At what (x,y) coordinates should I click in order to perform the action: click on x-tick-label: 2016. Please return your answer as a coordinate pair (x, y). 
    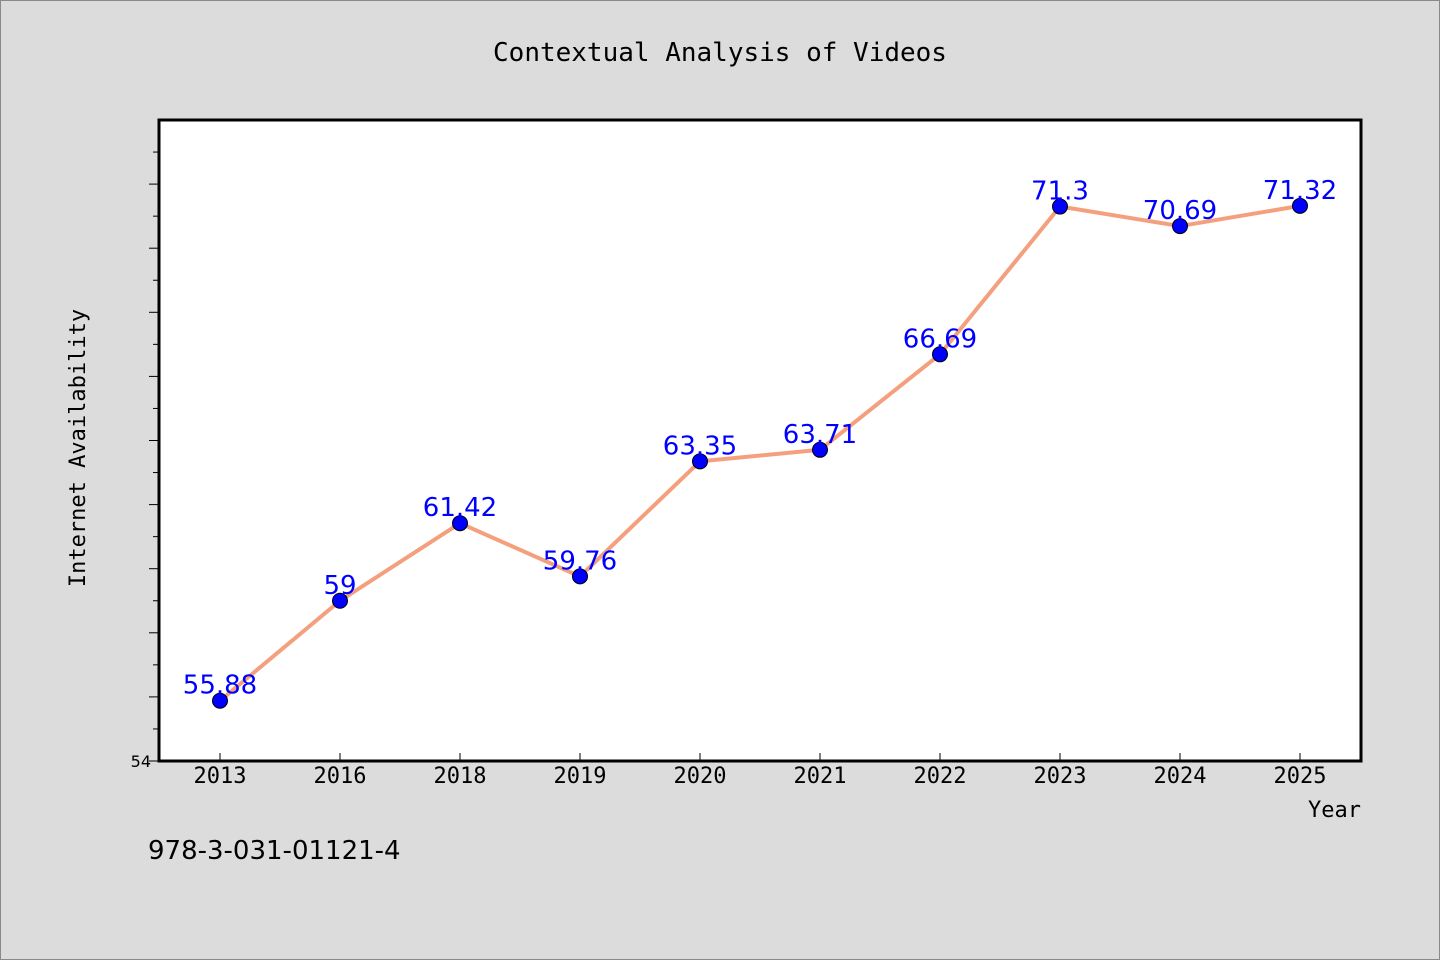
    Looking at the image, I should click on (340, 776).